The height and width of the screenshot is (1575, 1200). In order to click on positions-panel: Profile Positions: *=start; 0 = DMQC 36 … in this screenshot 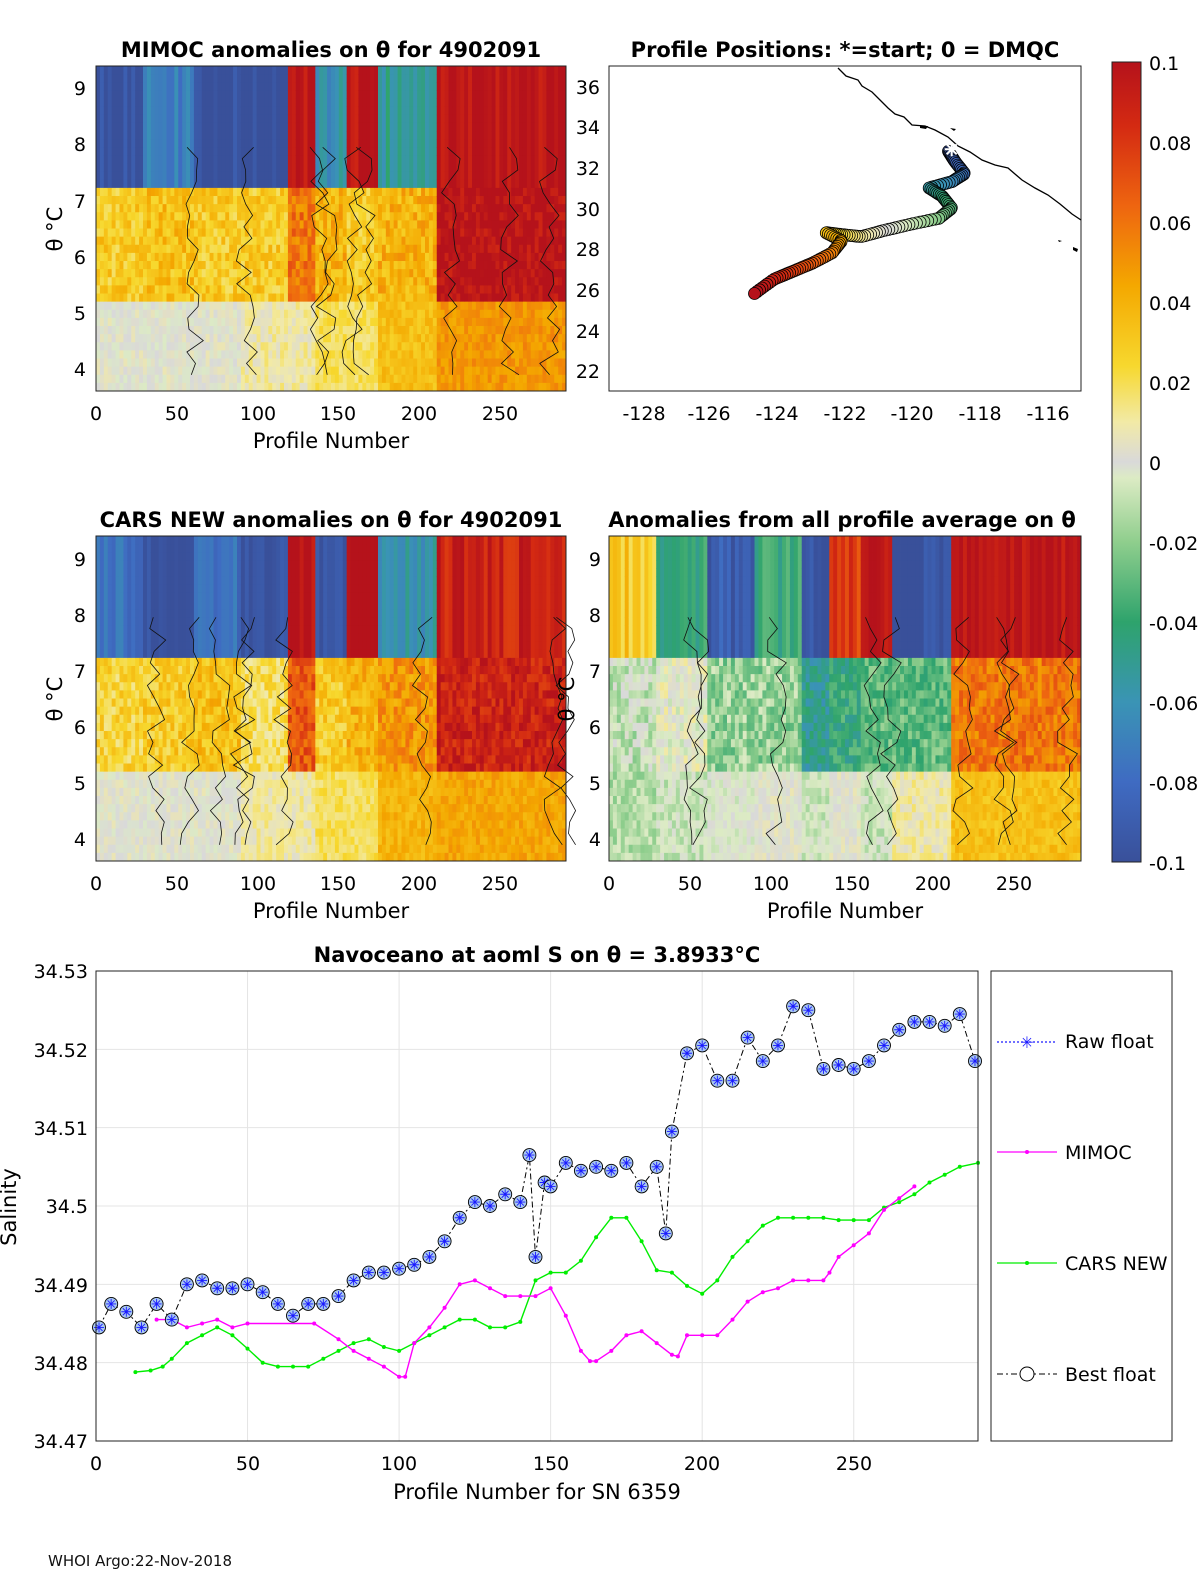, I will do `click(829, 231)`.